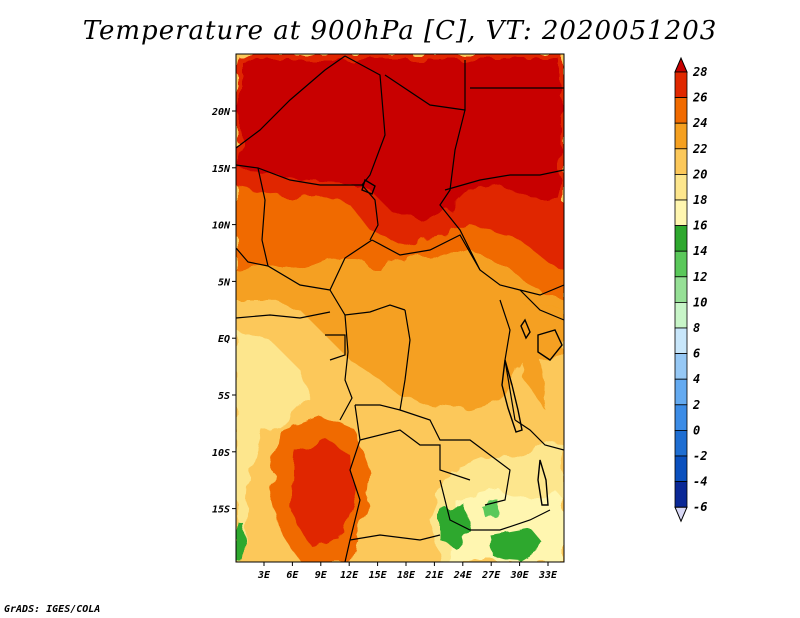 The image size is (800, 618). What do you see at coordinates (223, 311) in the screenshot?
I see `latitude-axis: 20N 15N 10N 5N EQ 5S 10S 15S` at bounding box center [223, 311].